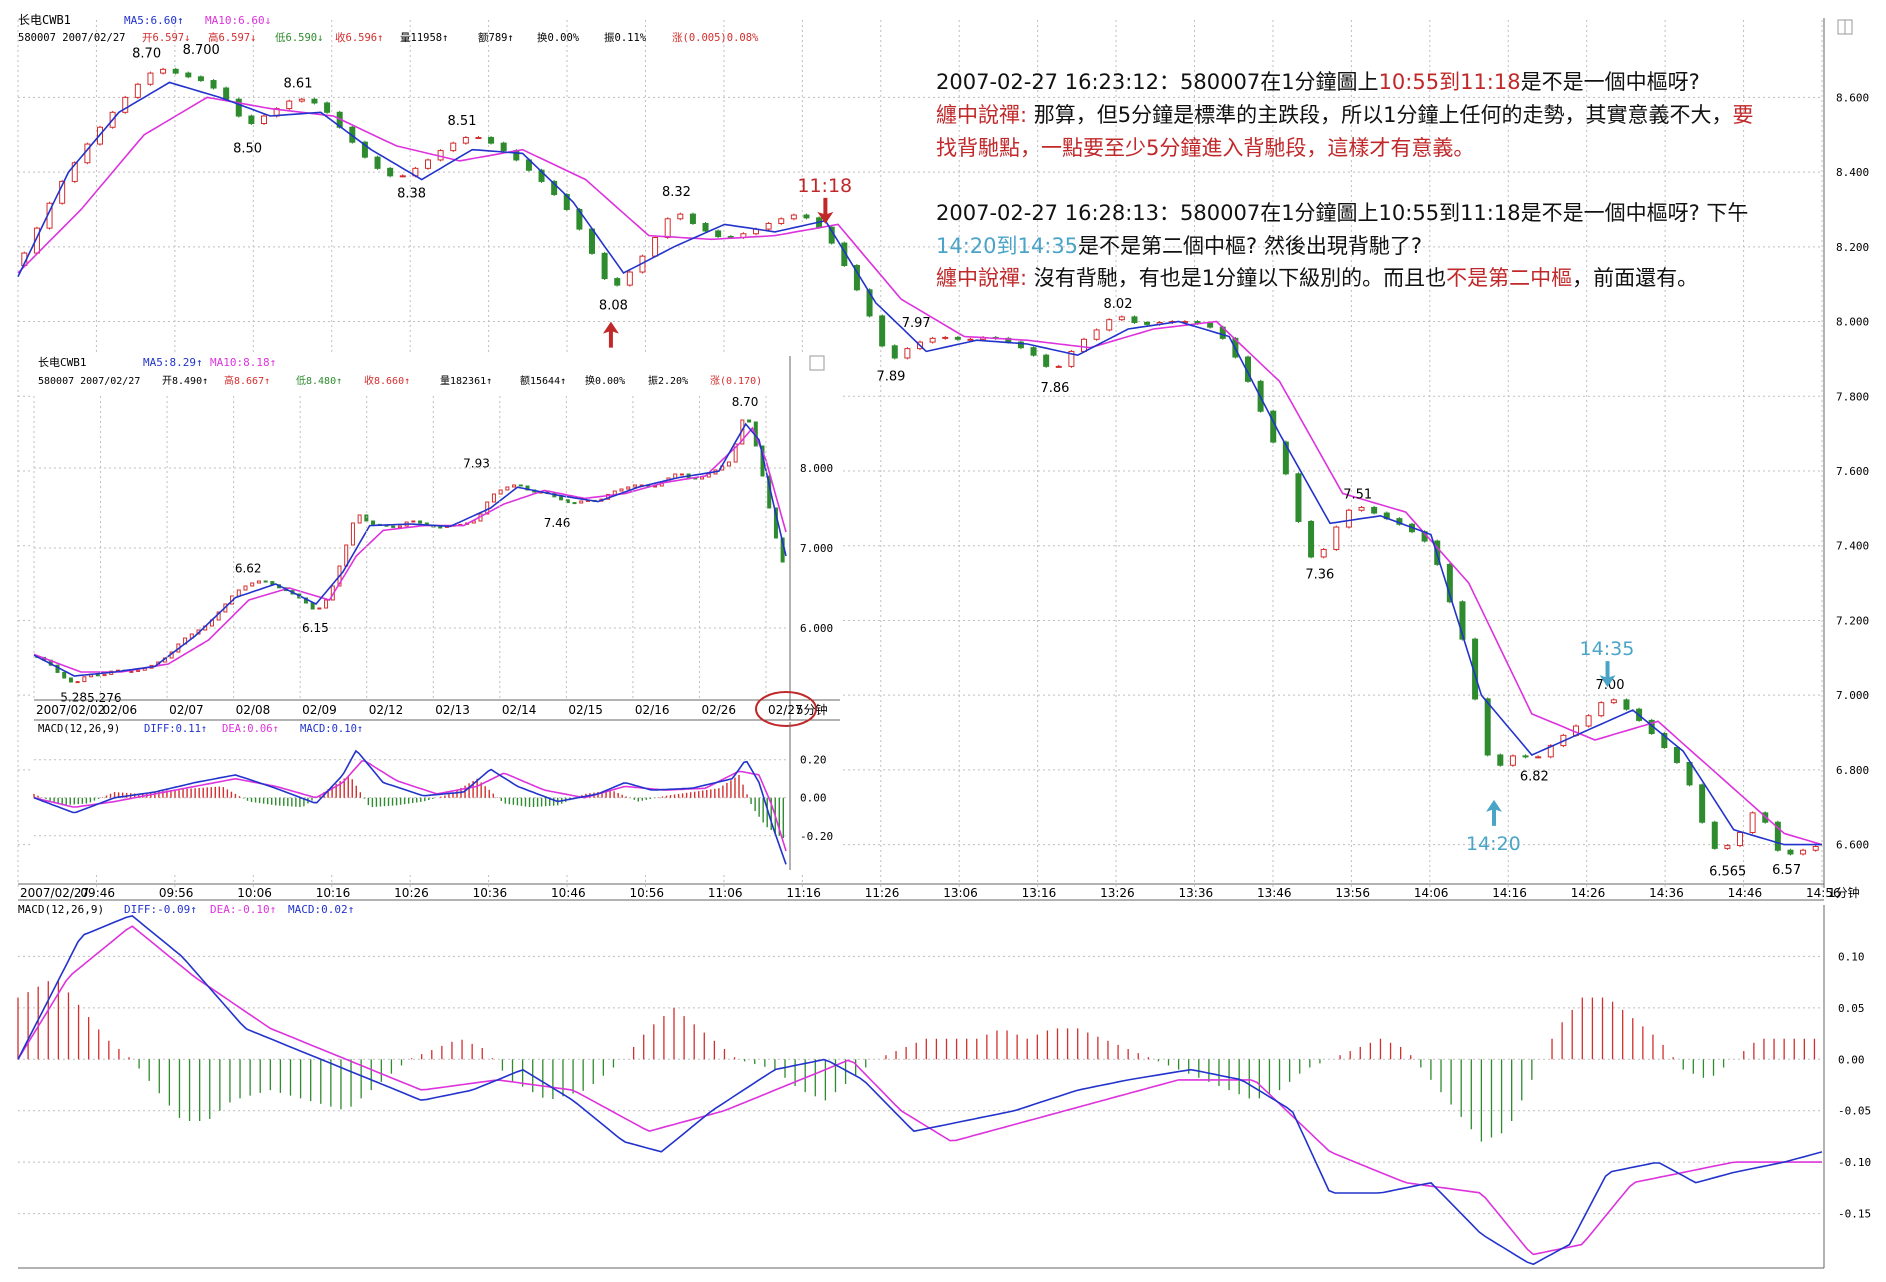 The width and height of the screenshot is (1886, 1282). Describe the element at coordinates (610, 334) in the screenshot. I see `annotation-arrow-up` at that location.